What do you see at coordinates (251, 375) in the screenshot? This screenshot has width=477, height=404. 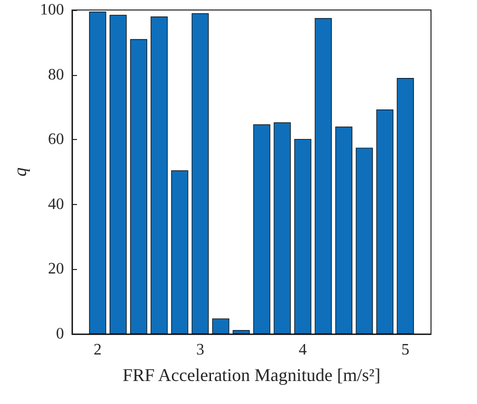 I see `x-axis-title: FRF Acceleration Magnitude [m/s²]` at bounding box center [251, 375].